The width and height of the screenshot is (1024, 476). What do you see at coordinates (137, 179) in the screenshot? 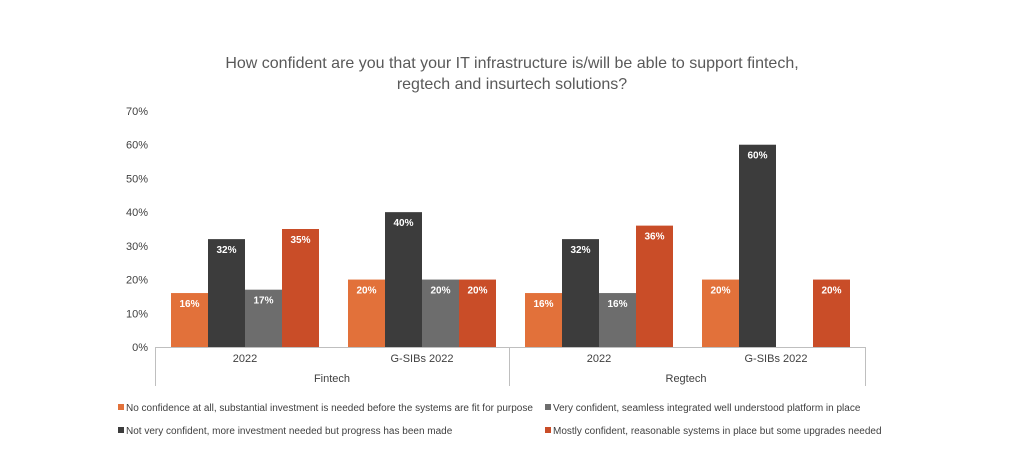
I see `y-tick-label: 50%` at bounding box center [137, 179].